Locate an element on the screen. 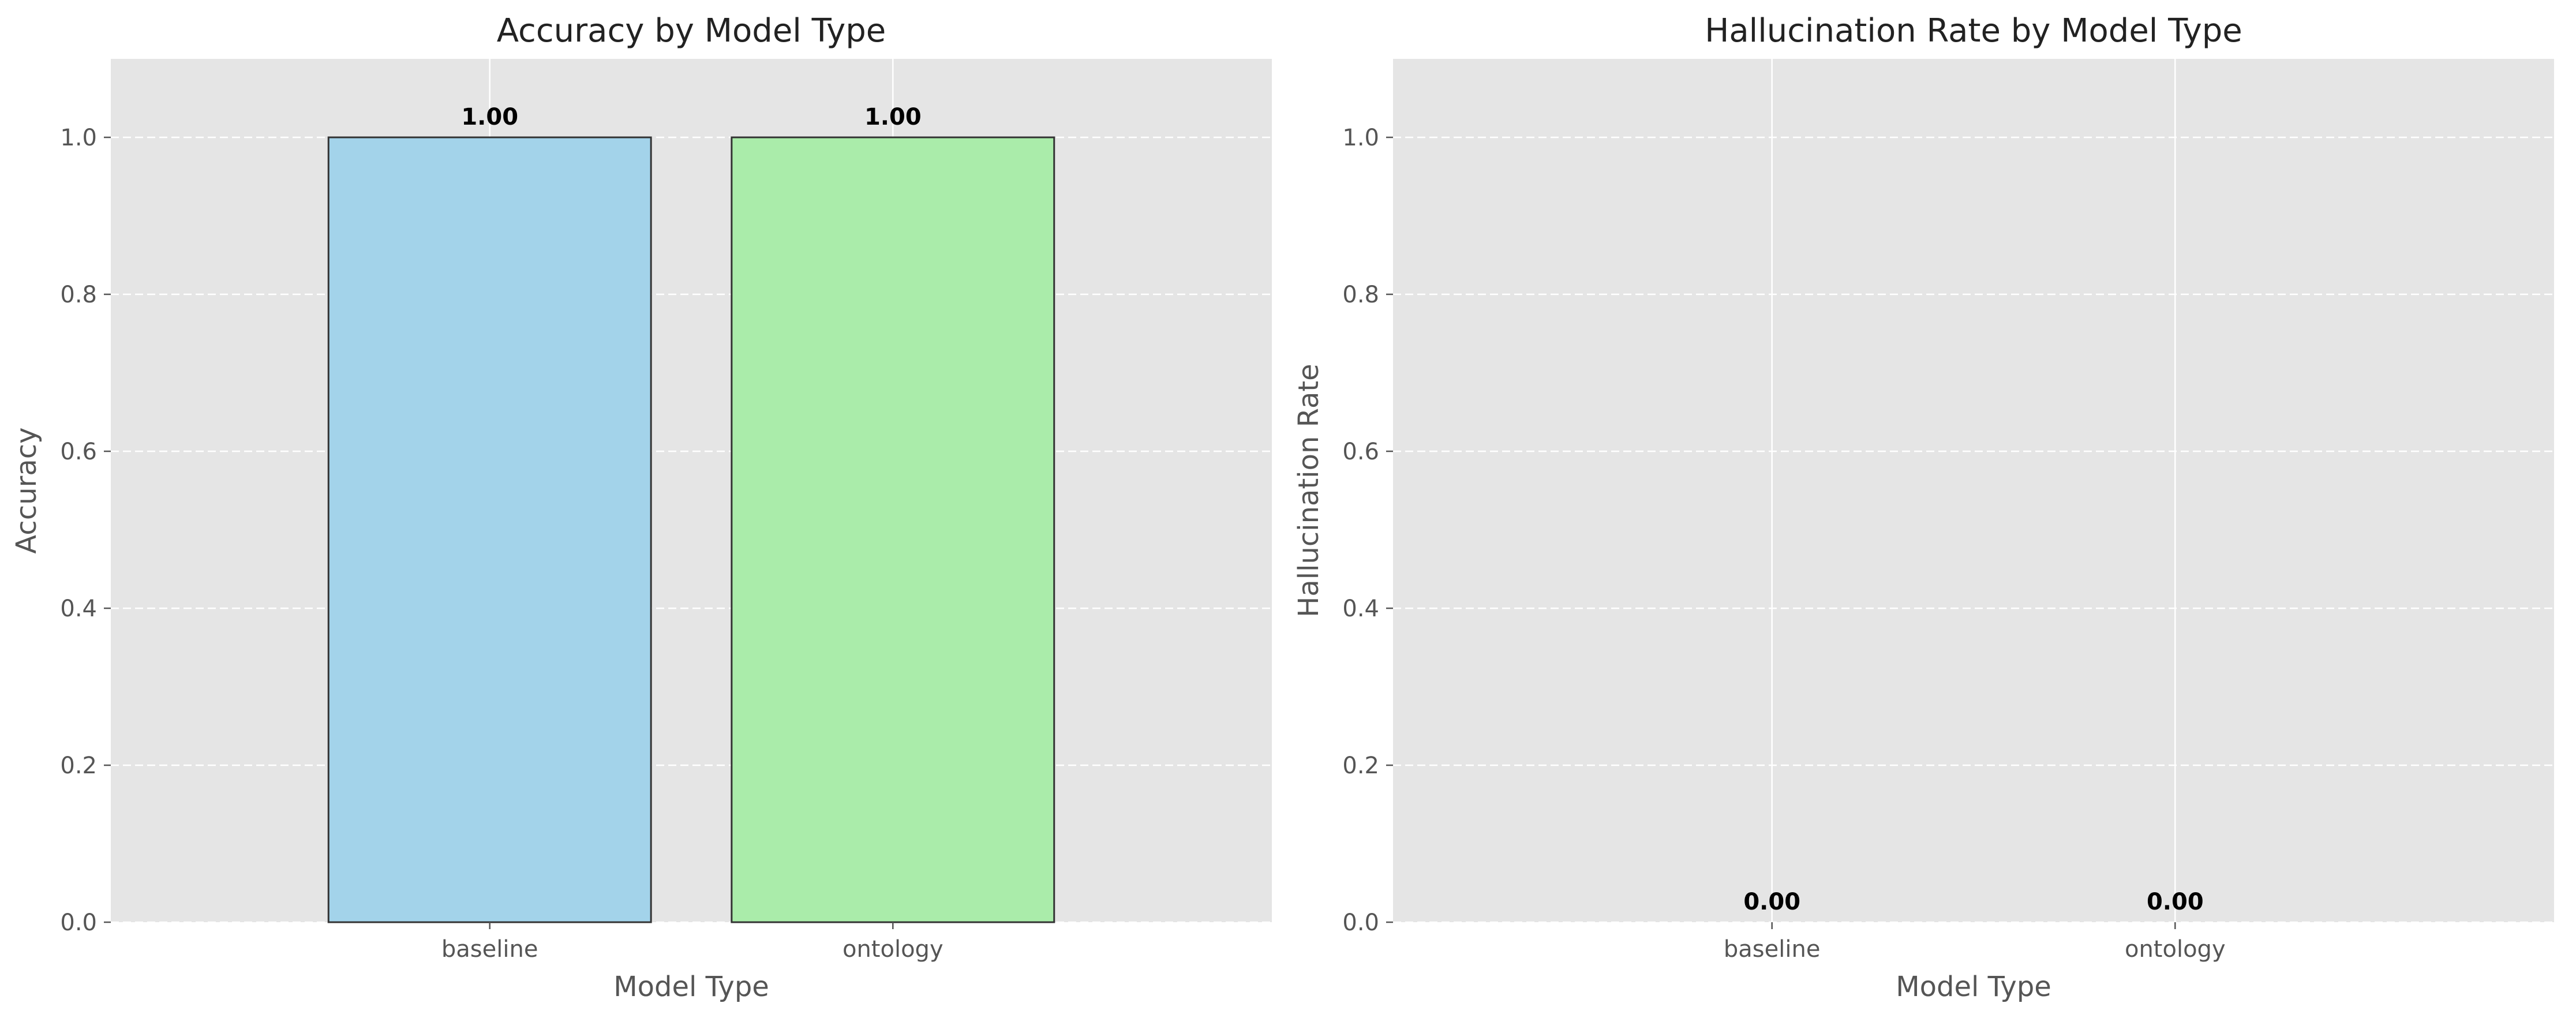 The width and height of the screenshot is (2576, 1018). hallucination-y-tick-label: 0.2 is located at coordinates (1360, 766).